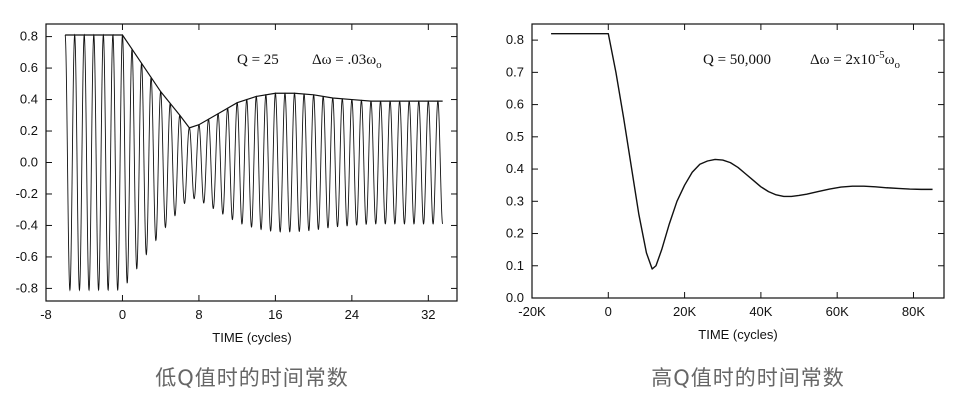 The height and width of the screenshot is (402, 972). I want to click on left-envelope-line, so click(254, 81).